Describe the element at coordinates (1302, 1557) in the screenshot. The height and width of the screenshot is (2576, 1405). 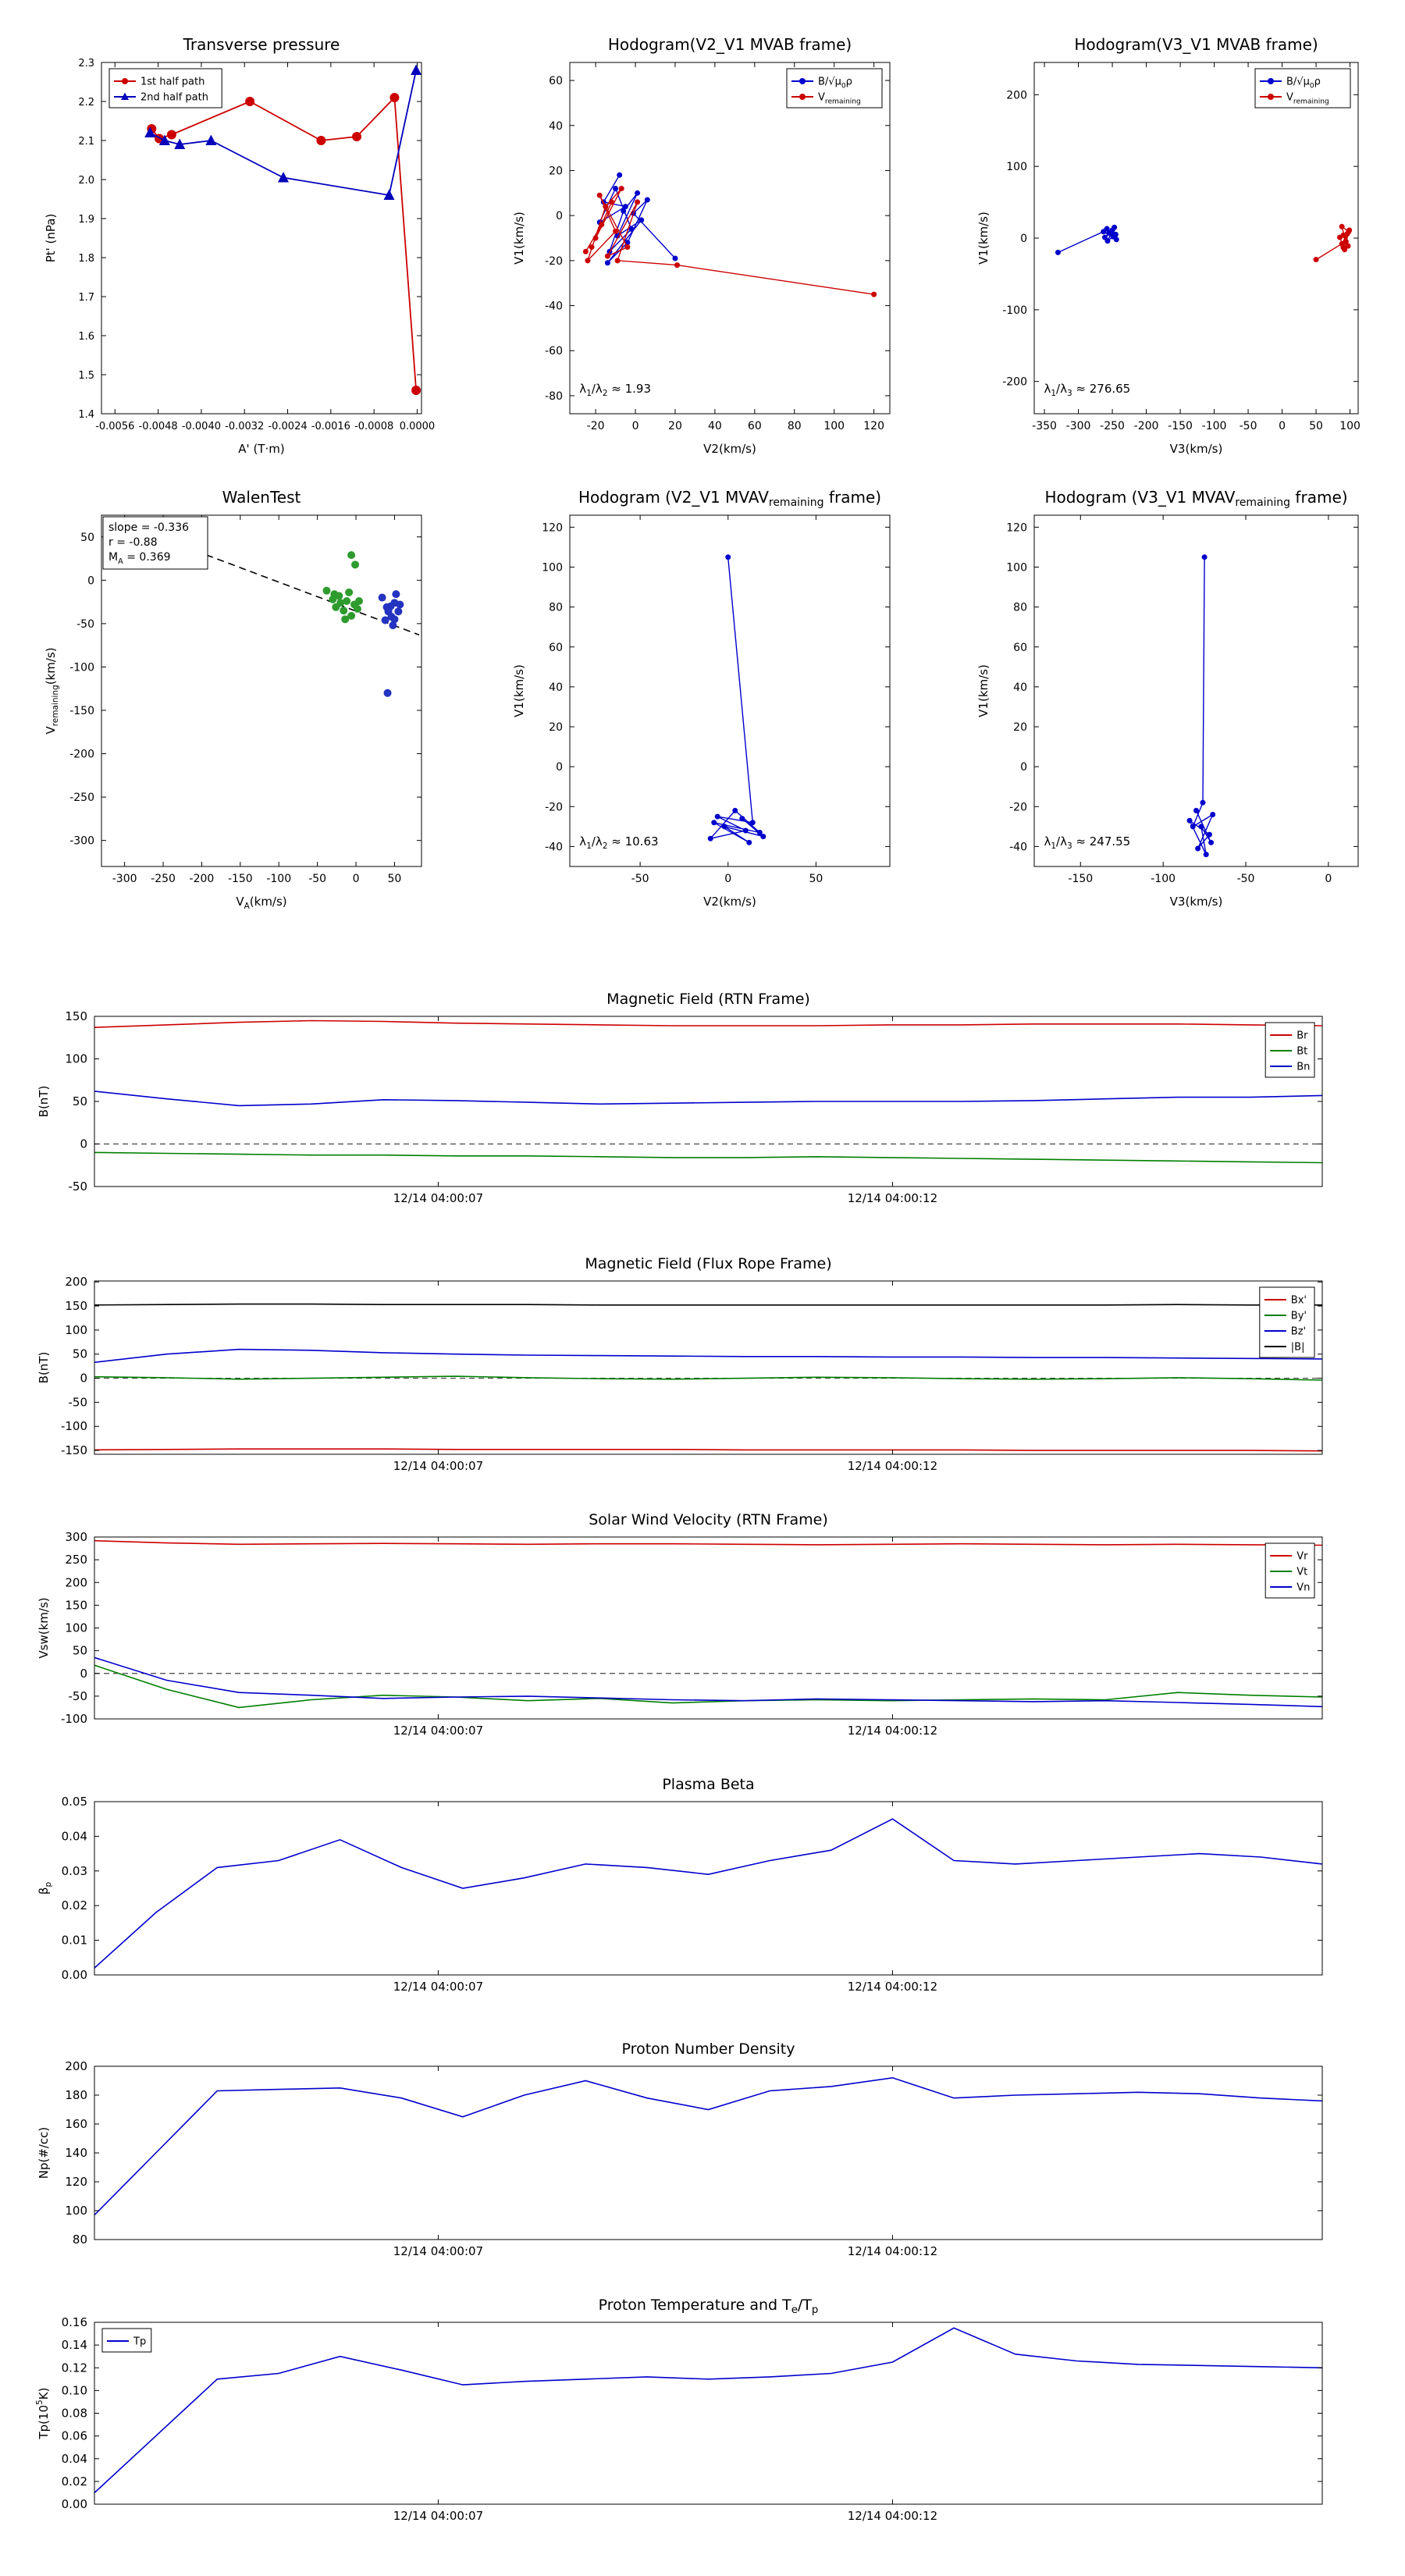
I see `svg-text: Vr` at that location.